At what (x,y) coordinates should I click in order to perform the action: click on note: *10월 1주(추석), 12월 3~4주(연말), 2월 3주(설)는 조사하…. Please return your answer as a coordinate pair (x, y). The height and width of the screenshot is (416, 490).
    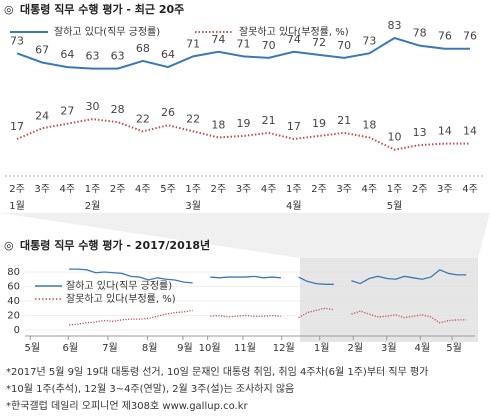
    Looking at the image, I should click on (150, 388).